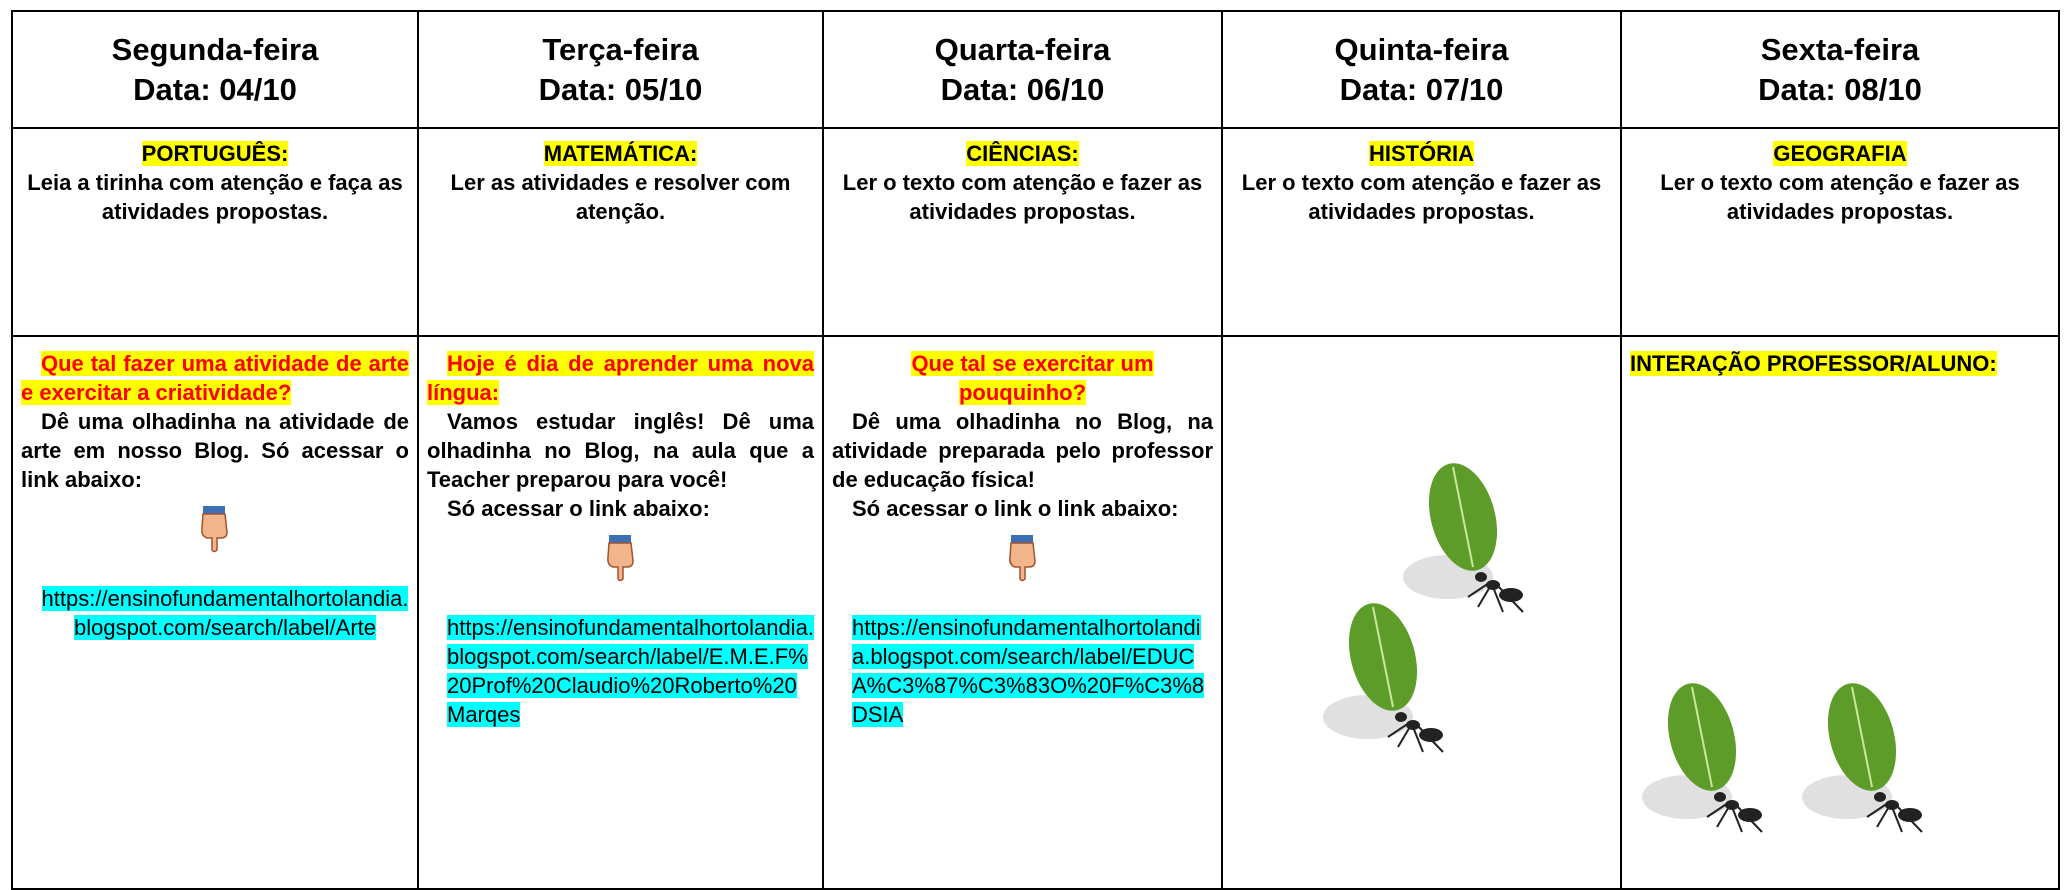  Describe the element at coordinates (620, 89) in the screenshot. I see `day-date: Data: 05/10` at that location.